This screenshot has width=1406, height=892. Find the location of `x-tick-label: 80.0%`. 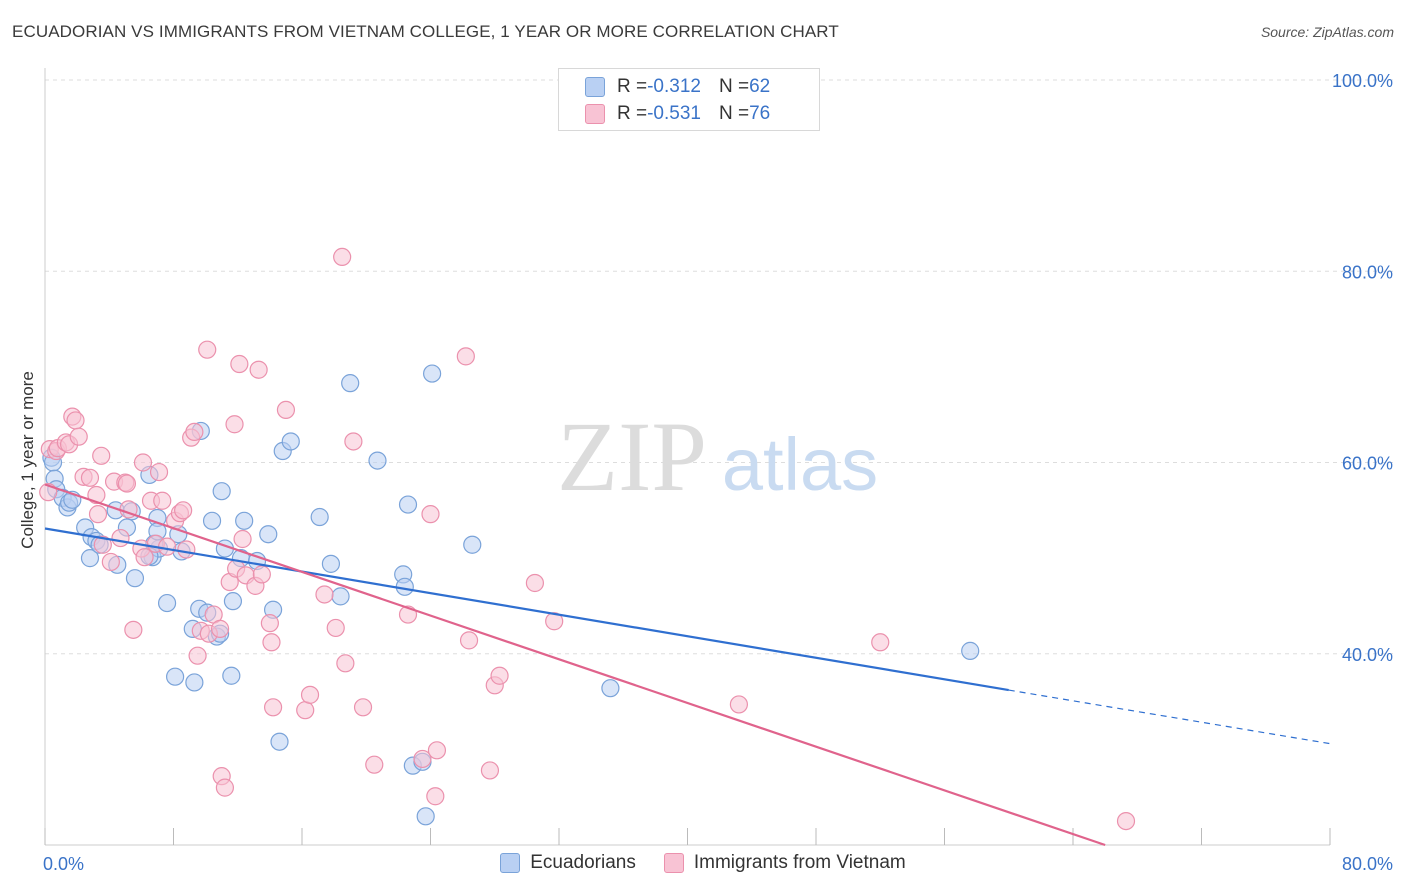

x-tick-label: 80.0% is located at coordinates (1367, 864).